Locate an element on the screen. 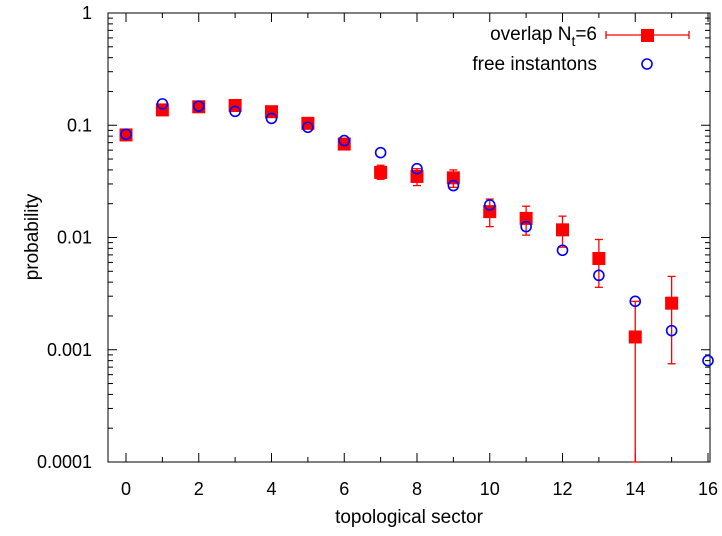 This screenshot has height=536, width=722. x-tick-label: 16 is located at coordinates (708, 489).